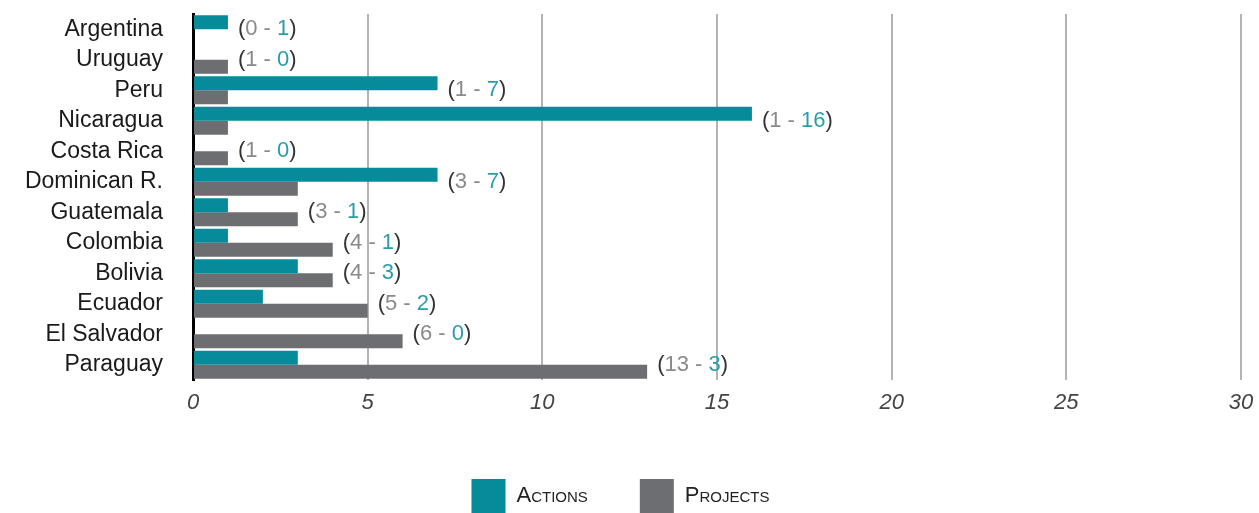 This screenshot has width=1259, height=513. I want to click on x-tick-label: 30, so click(1241, 402).